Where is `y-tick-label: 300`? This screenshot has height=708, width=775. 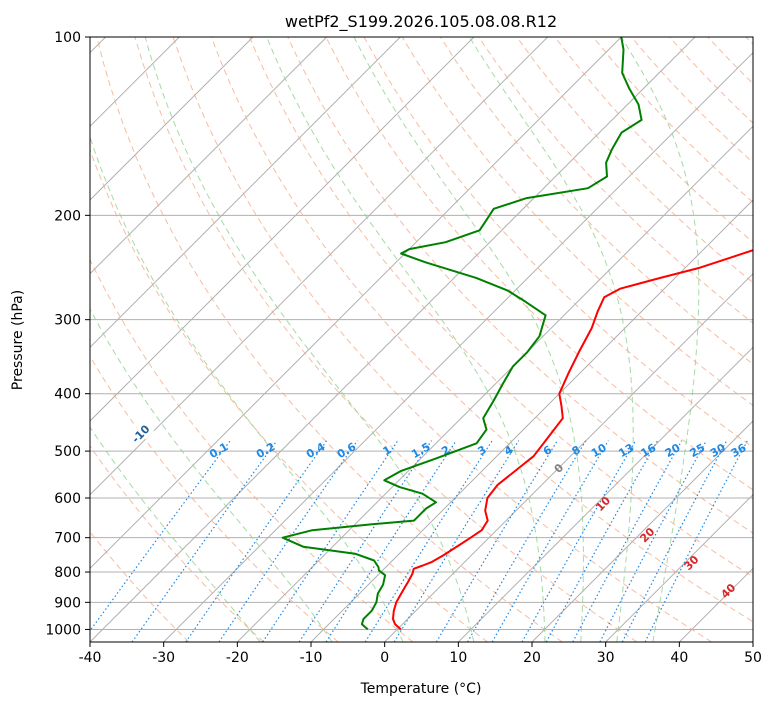
y-tick-label: 300 is located at coordinates (67, 321).